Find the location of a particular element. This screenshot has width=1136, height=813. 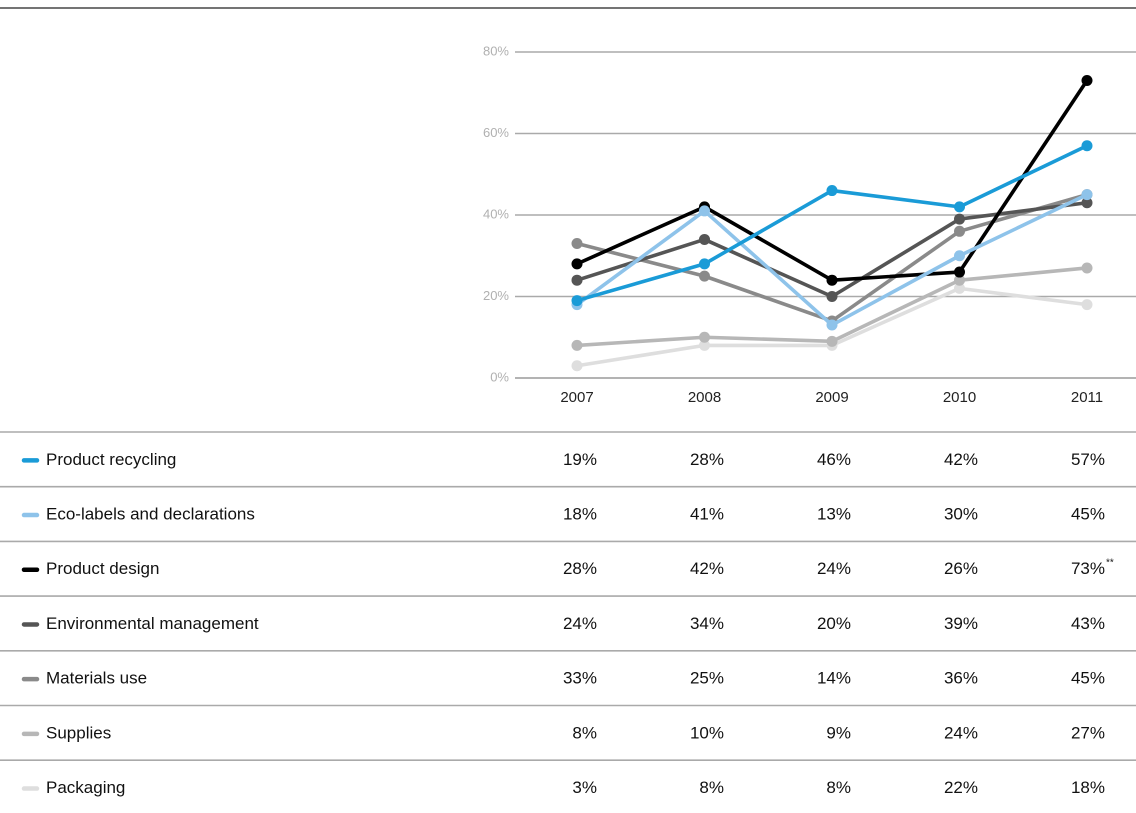

table-cell: 10% is located at coordinates (707, 732).